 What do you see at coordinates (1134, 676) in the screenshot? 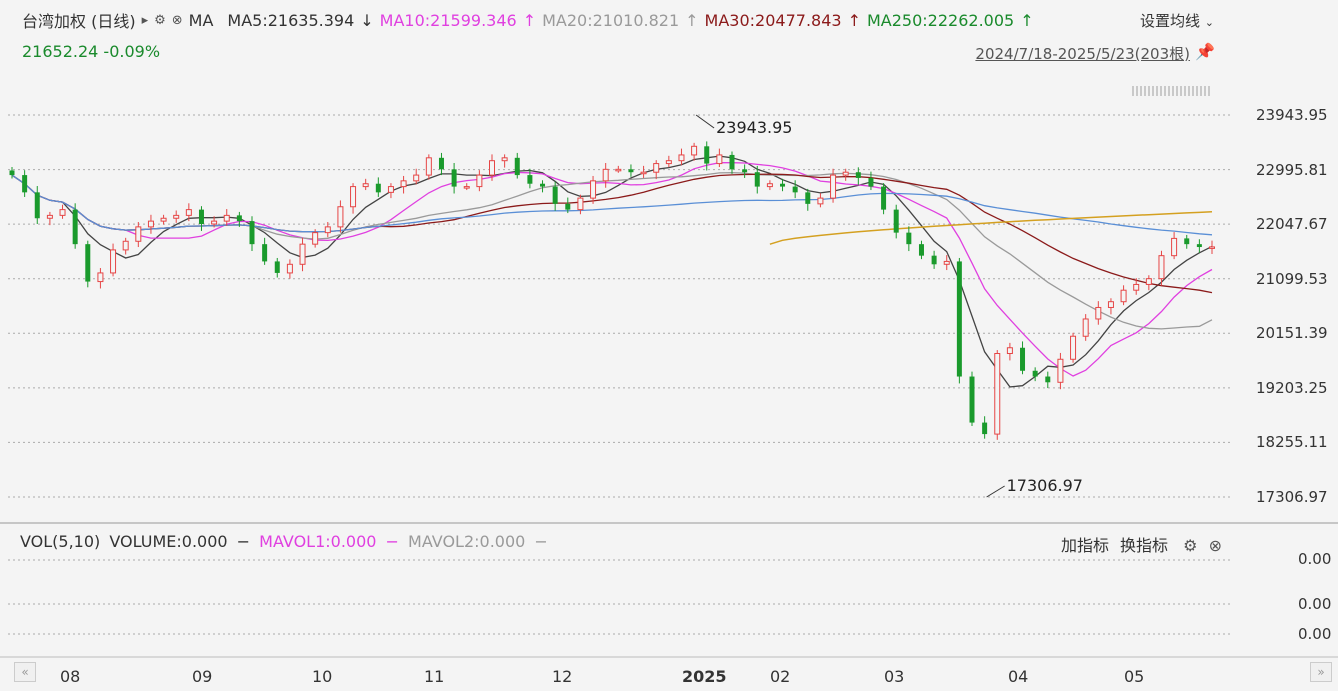
I see `x-tick-label: 05` at bounding box center [1134, 676].